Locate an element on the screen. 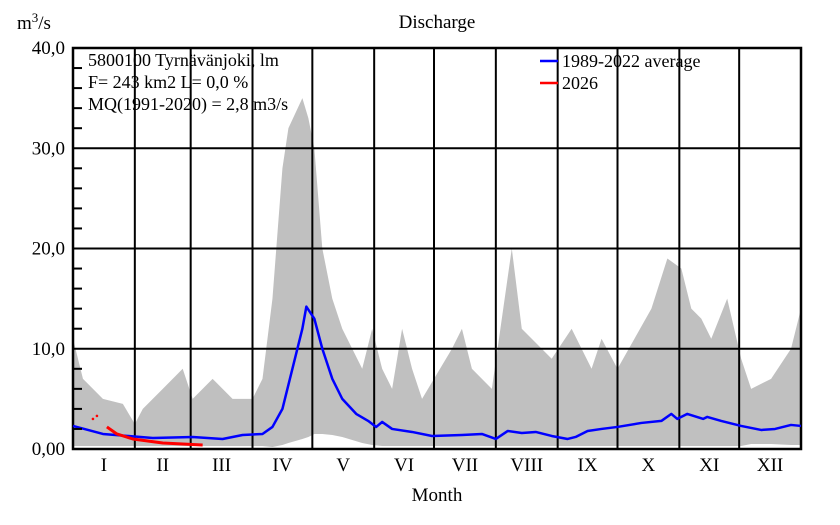  month-label: II is located at coordinates (162, 465).